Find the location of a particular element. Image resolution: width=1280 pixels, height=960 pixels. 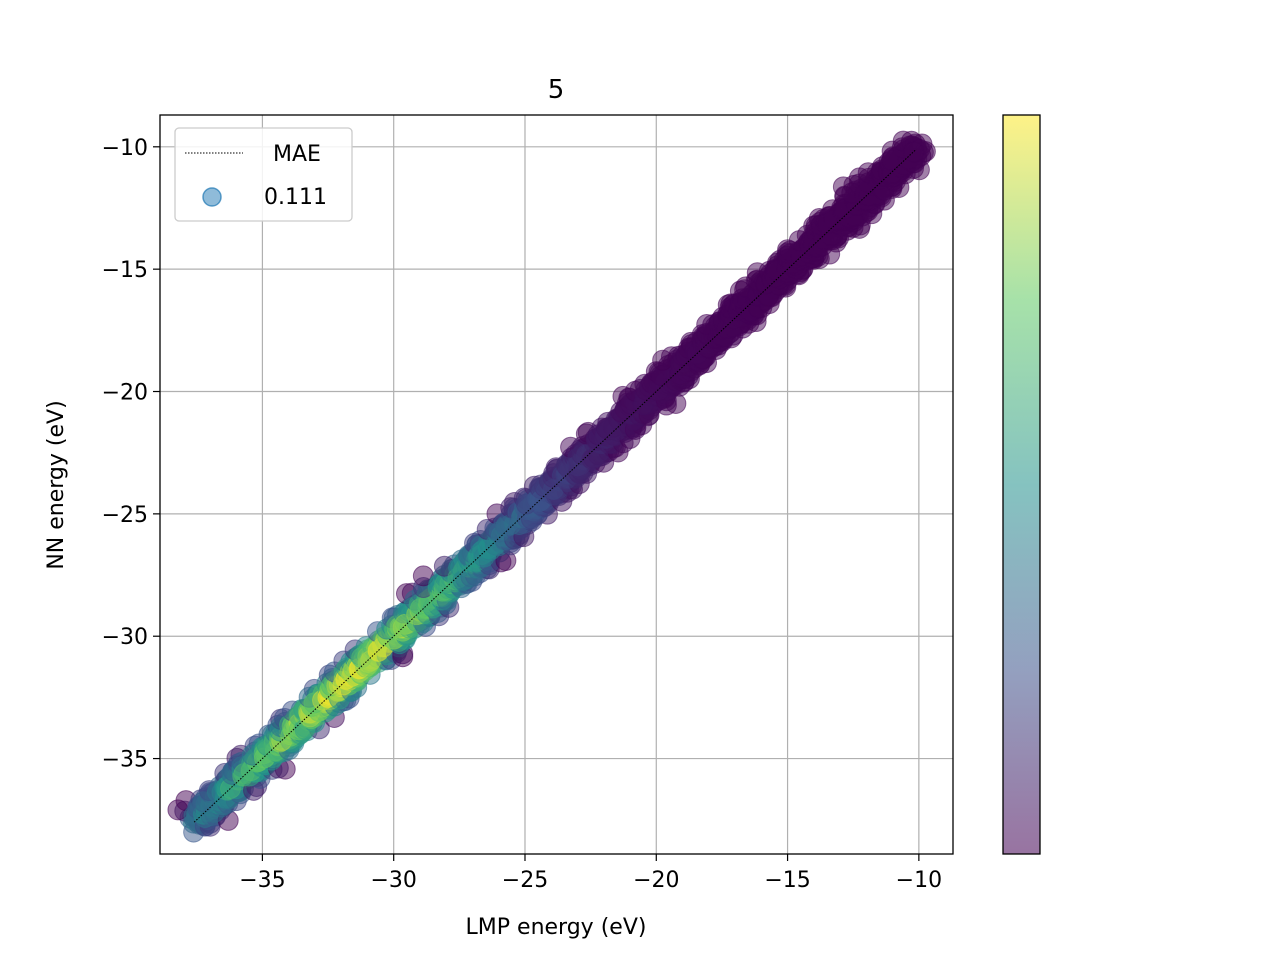

x-axis-label: LMP energy (eV) is located at coordinates (556, 927).